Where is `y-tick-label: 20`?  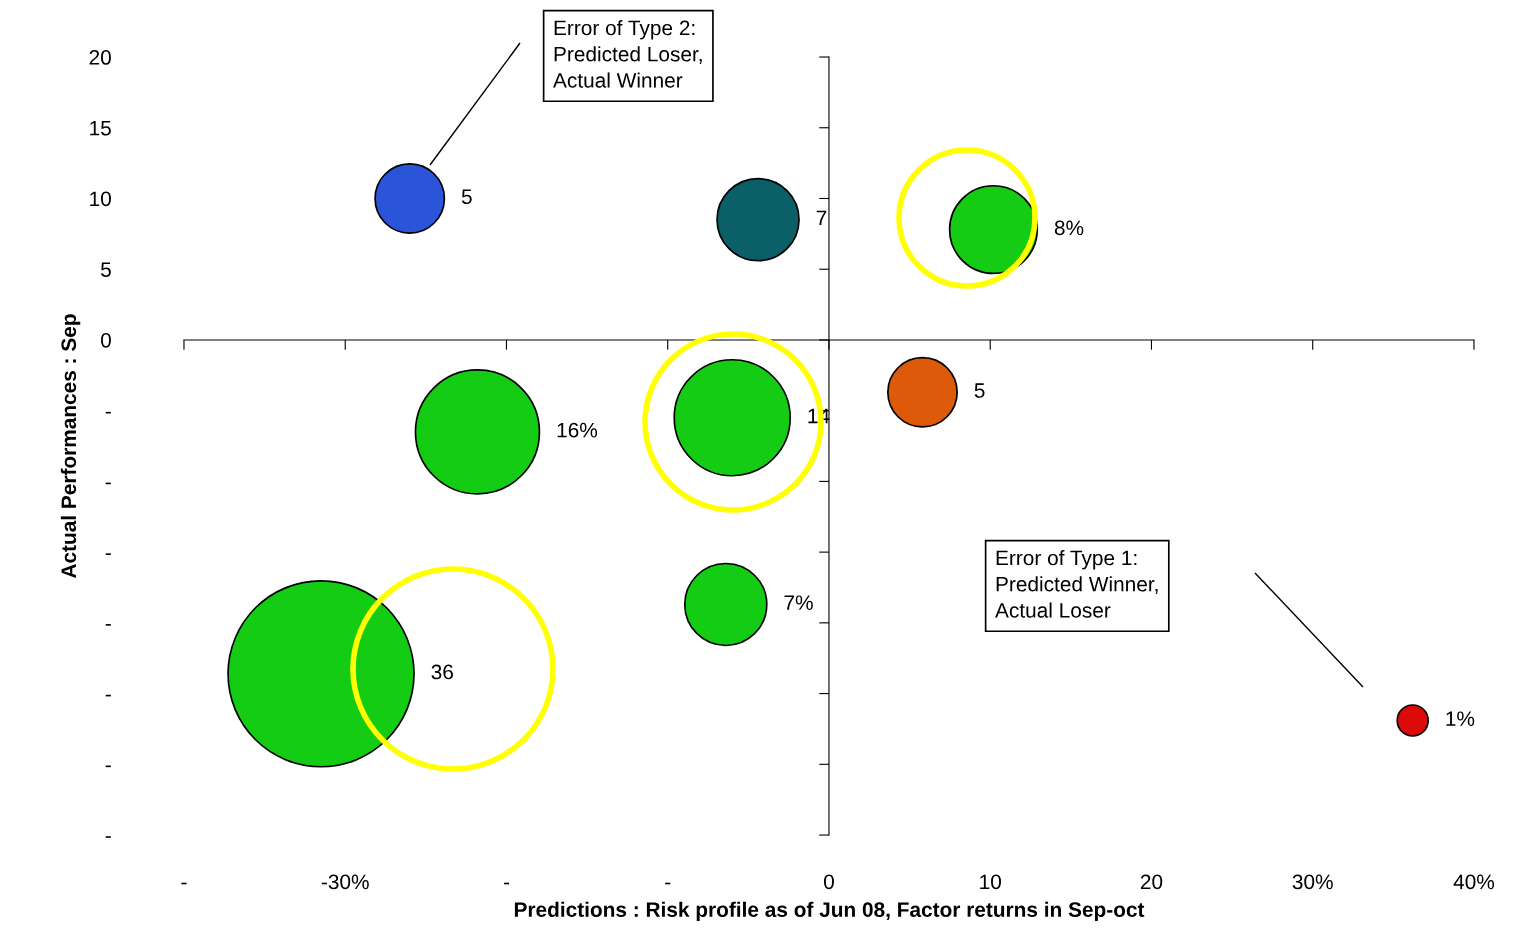 y-tick-label: 20 is located at coordinates (100, 57).